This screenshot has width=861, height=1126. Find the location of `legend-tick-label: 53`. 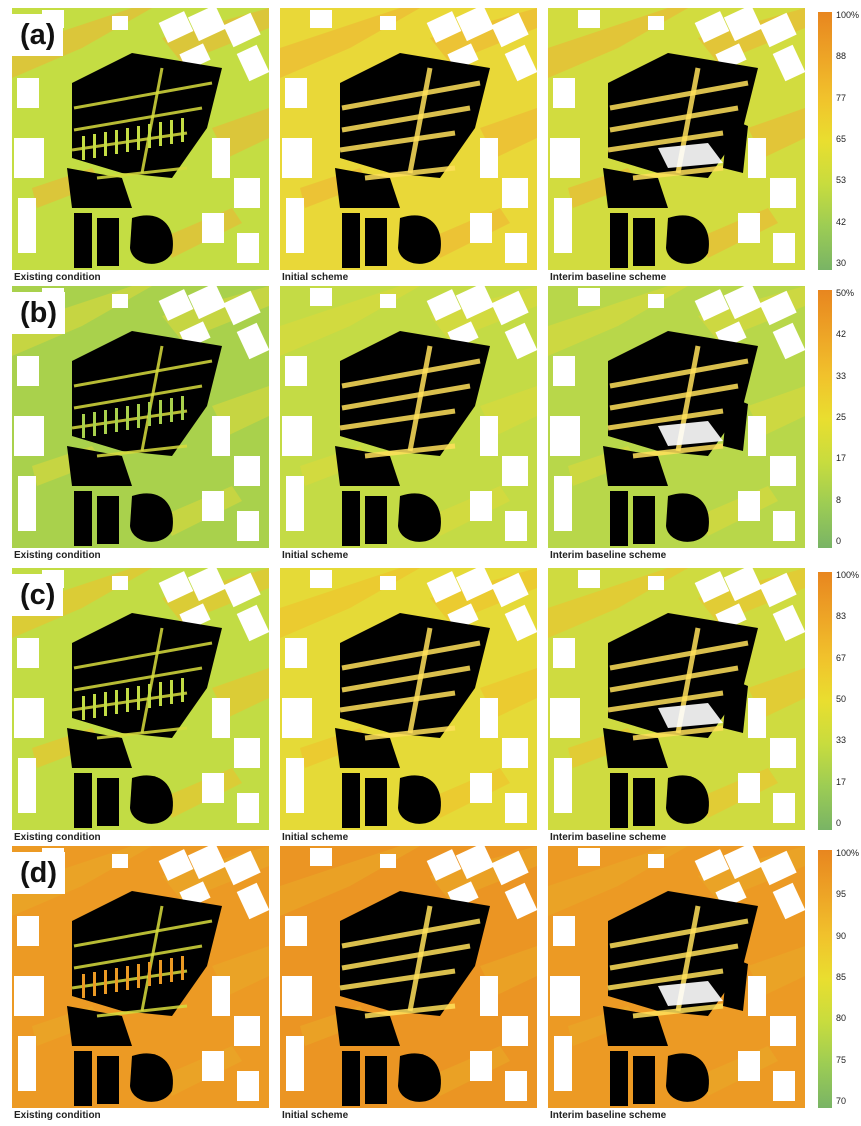

legend-tick-label: 53 is located at coordinates (841, 180).